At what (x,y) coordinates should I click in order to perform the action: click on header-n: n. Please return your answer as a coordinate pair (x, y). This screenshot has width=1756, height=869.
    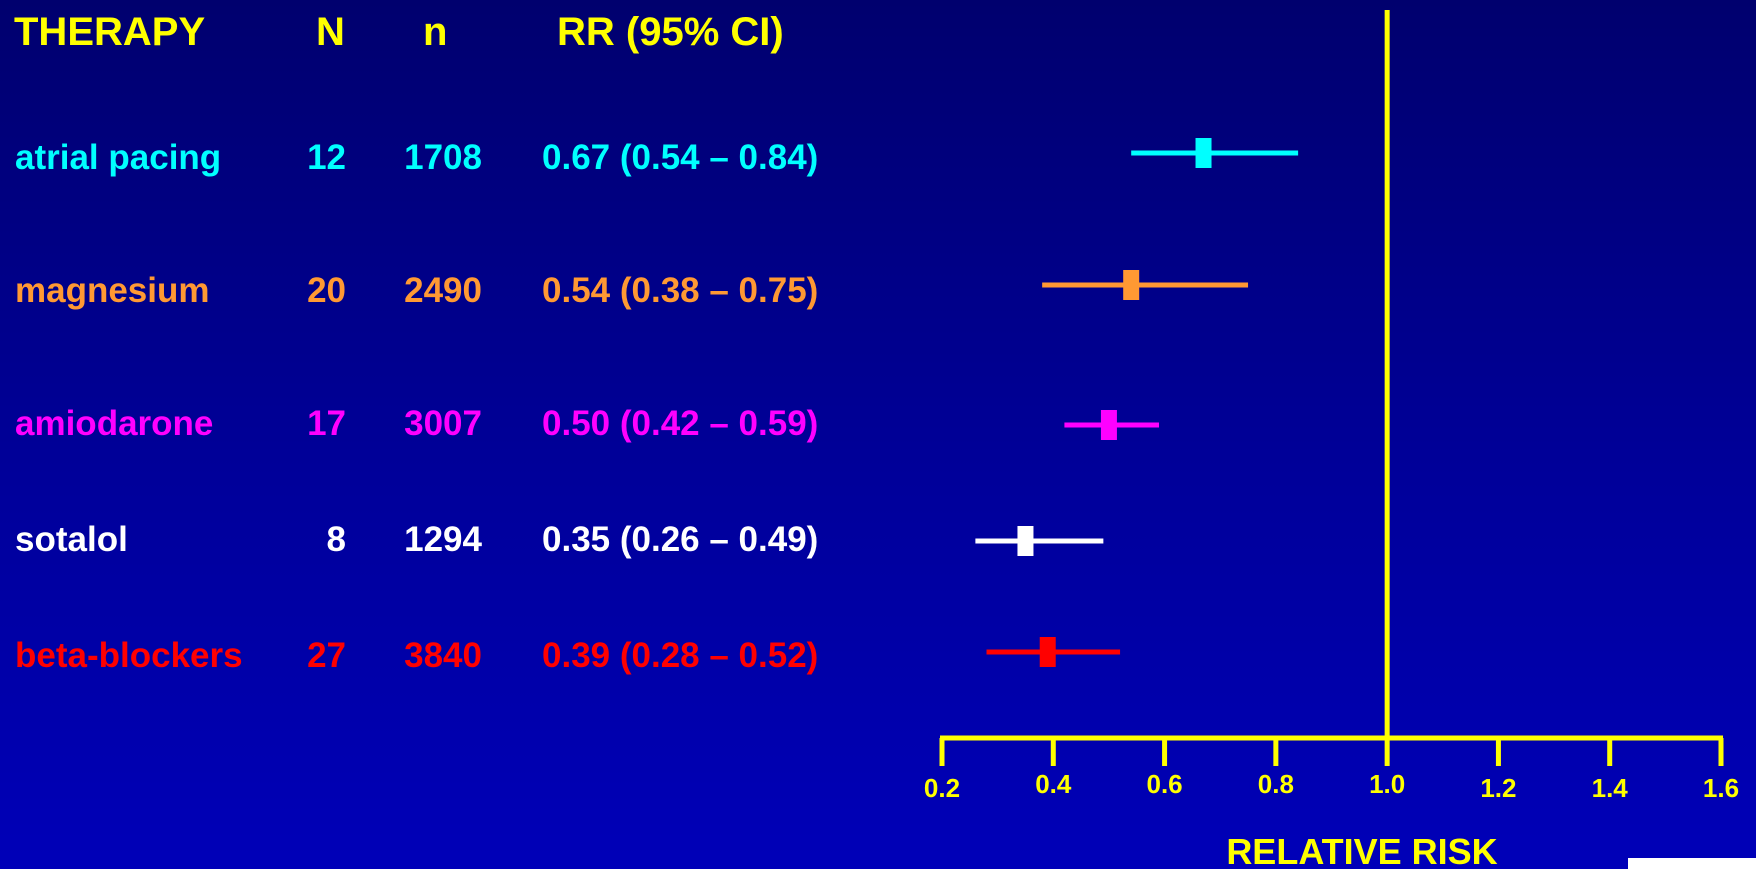
    Looking at the image, I should click on (435, 32).